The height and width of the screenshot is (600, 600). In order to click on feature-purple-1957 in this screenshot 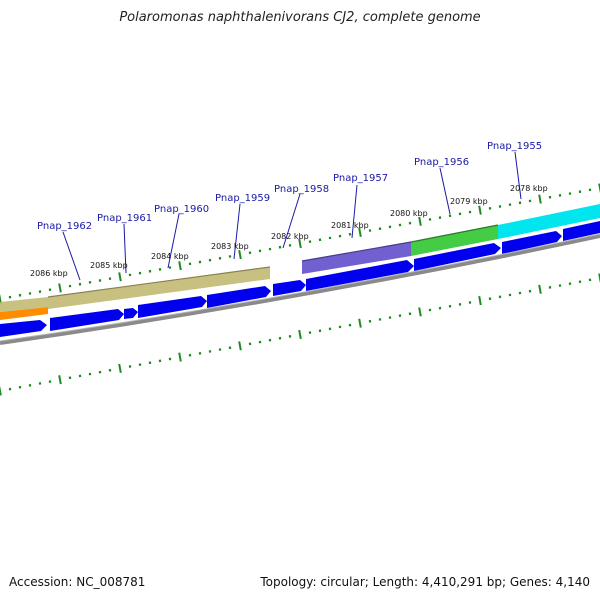, I will do `click(356, 258)`.